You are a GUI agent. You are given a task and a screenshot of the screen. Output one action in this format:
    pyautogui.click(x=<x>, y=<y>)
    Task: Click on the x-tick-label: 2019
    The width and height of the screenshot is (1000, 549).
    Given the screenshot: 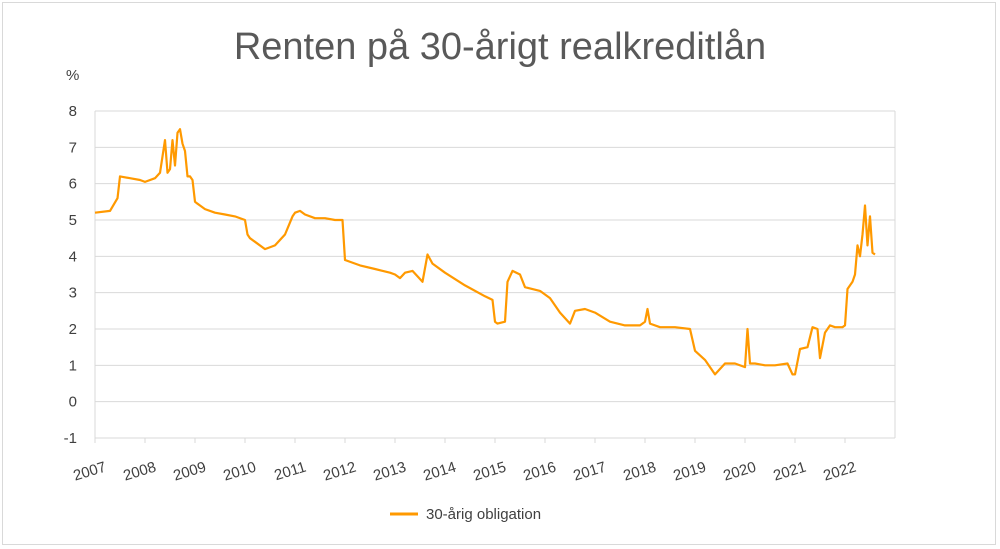 What is the action you would take?
    pyautogui.click(x=689, y=472)
    